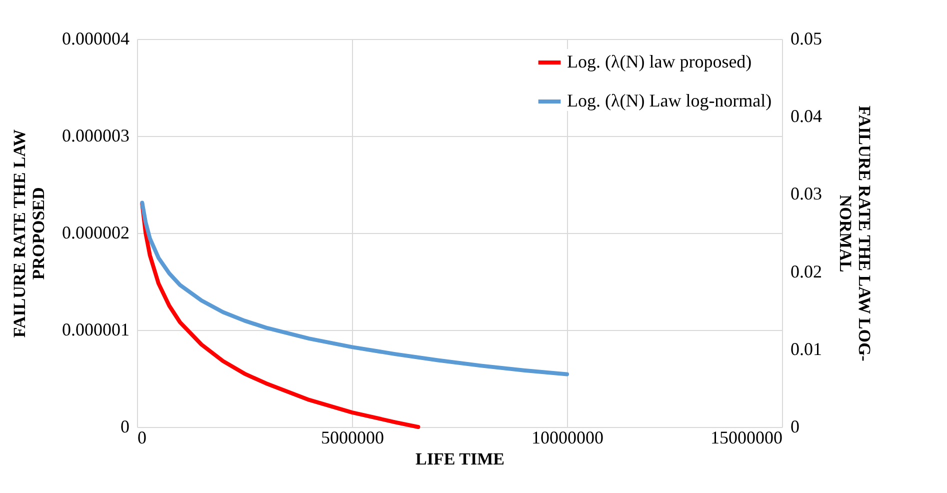 This screenshot has height=493, width=947. Describe the element at coordinates (806, 271) in the screenshot. I see `y2-tick-label: 0.02` at that location.